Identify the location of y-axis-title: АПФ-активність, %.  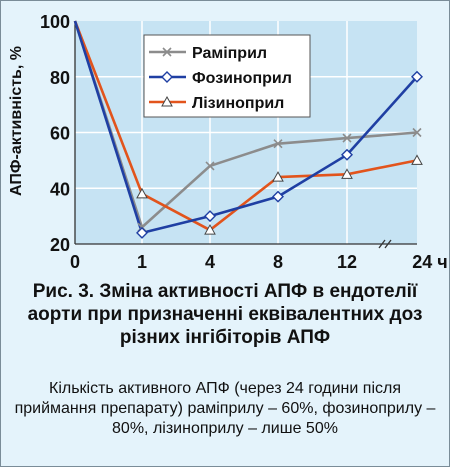
(17, 121).